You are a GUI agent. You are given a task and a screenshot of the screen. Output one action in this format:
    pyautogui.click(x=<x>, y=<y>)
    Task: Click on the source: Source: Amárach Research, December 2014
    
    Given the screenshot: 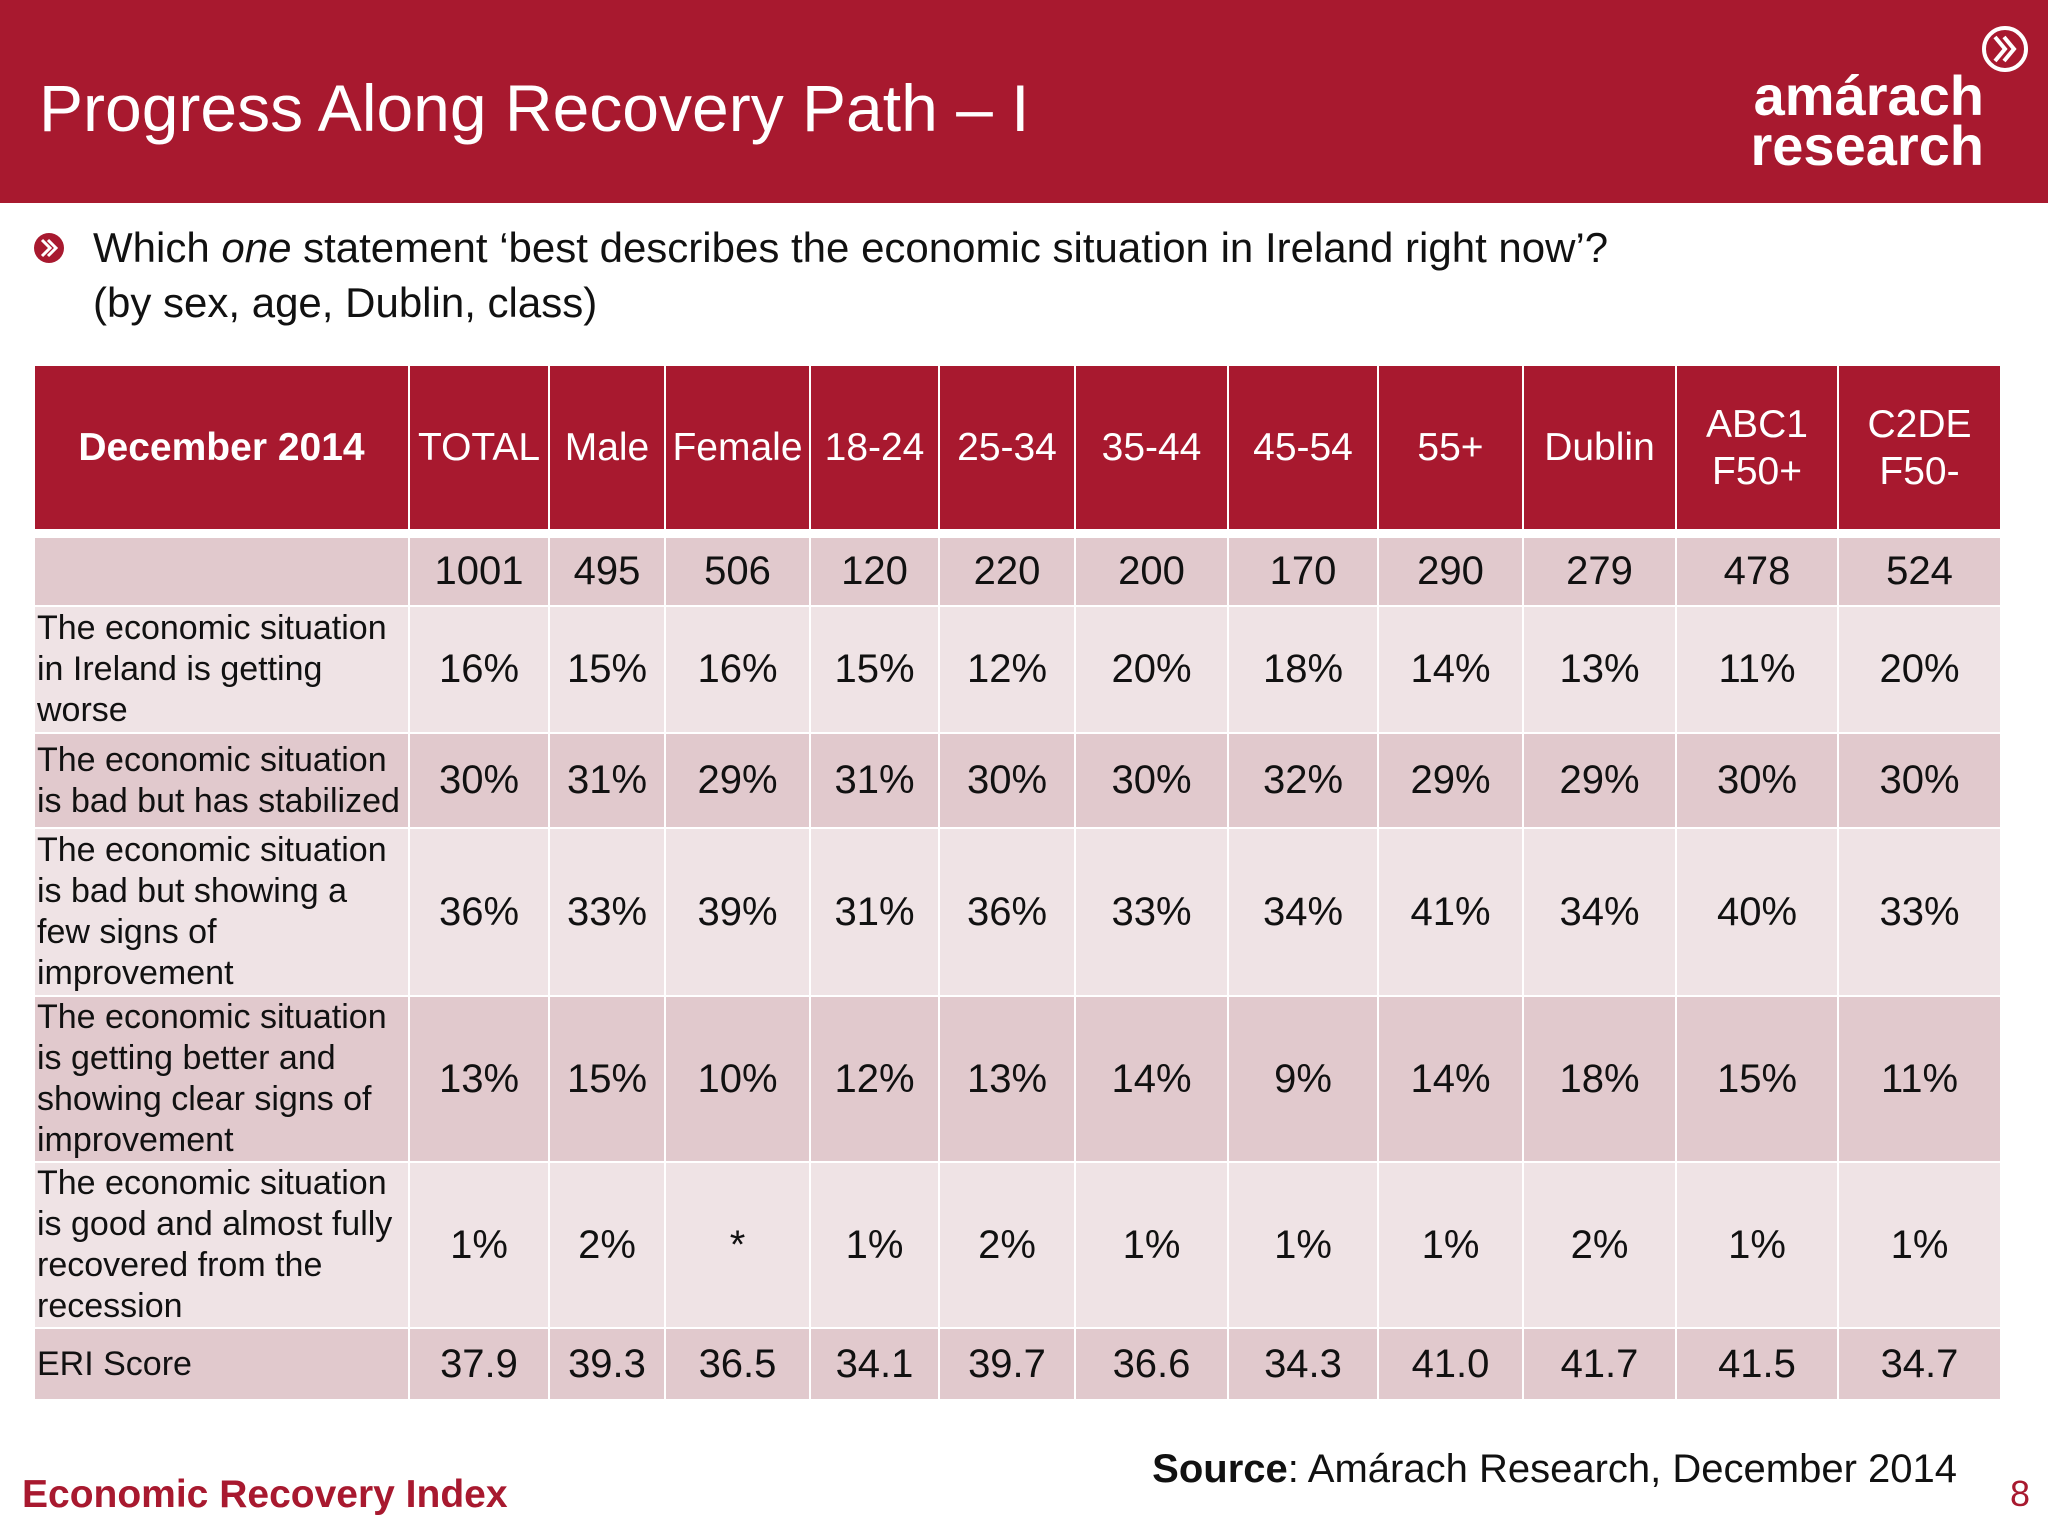 What is the action you would take?
    pyautogui.click(x=1554, y=1469)
    